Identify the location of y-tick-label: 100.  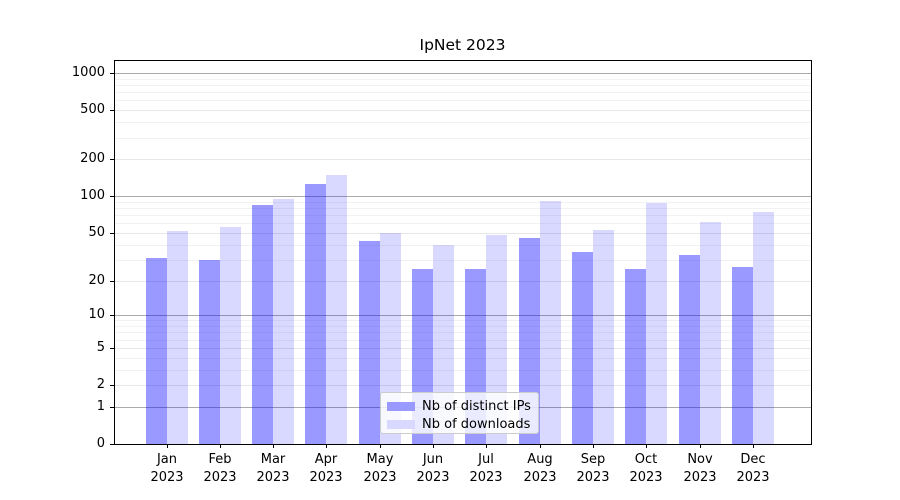
(92, 195).